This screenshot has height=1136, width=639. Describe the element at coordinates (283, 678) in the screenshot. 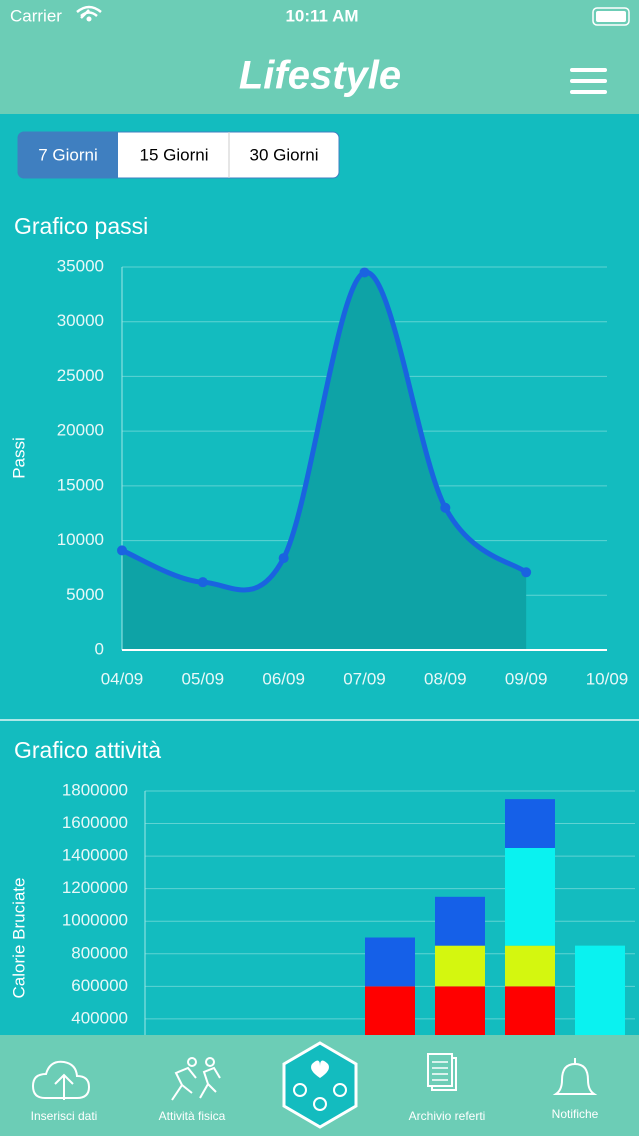

I see `x-tick-label: 06/09` at that location.